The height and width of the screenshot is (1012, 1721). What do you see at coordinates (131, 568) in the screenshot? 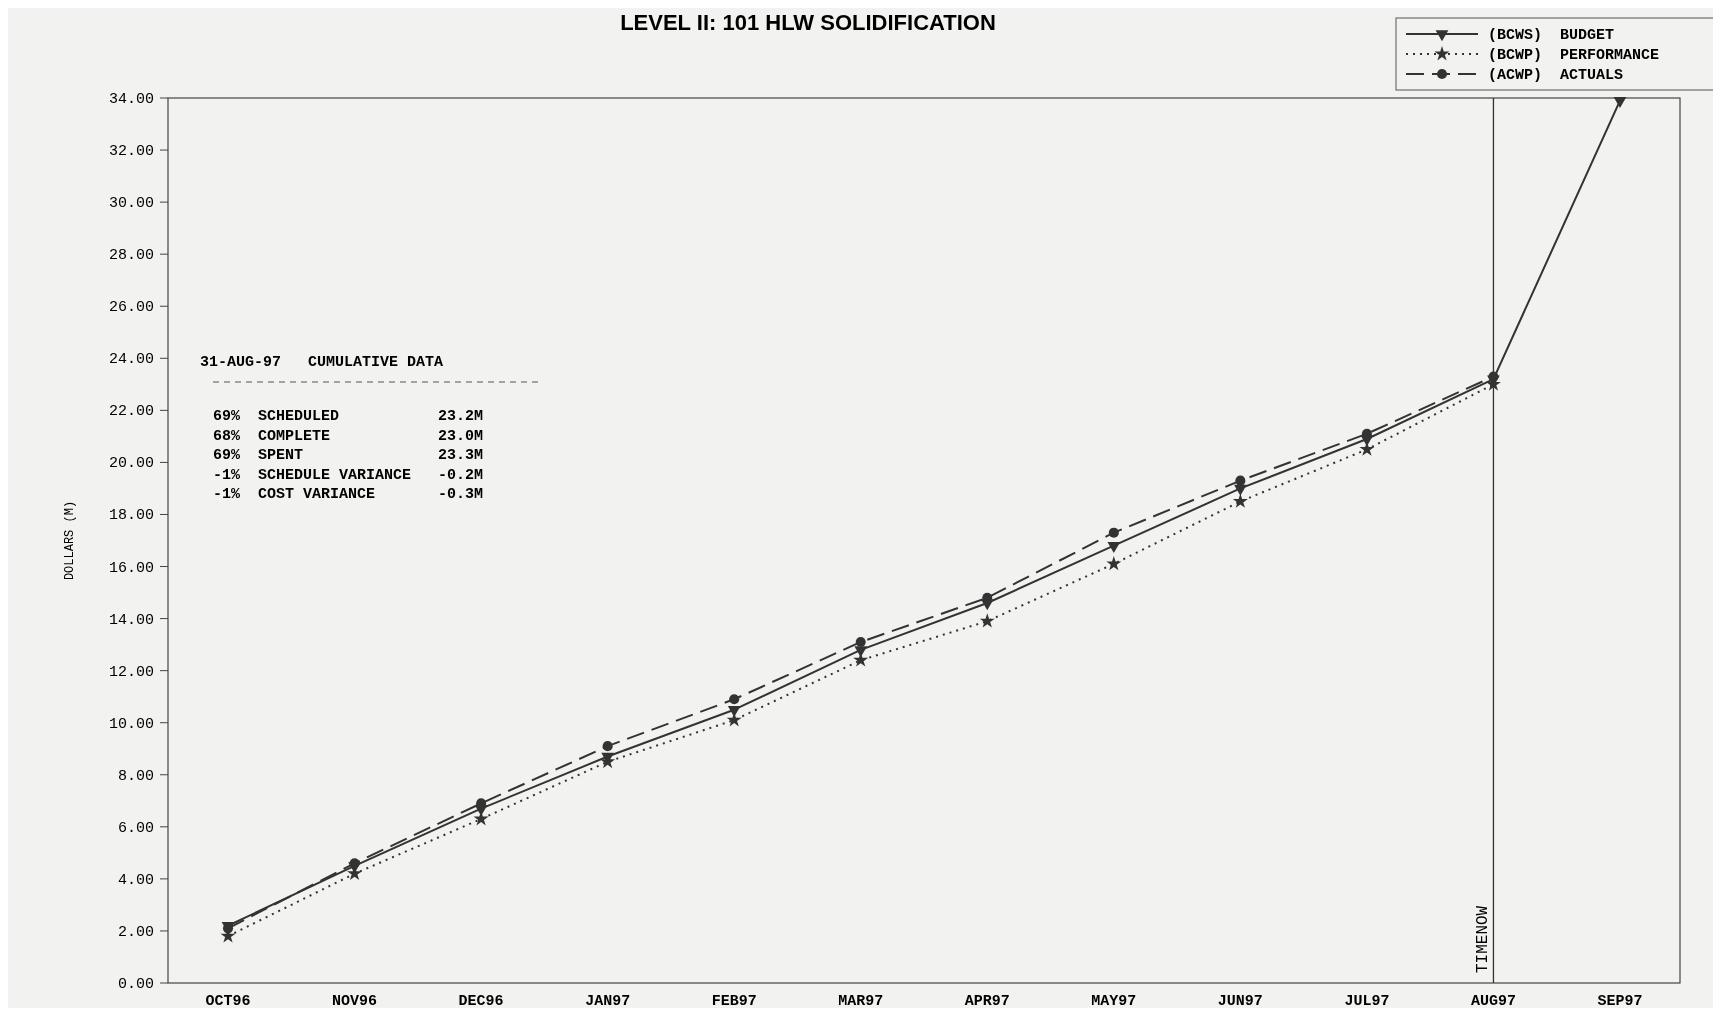
I see `y-tick-label: 16.00` at bounding box center [131, 568].